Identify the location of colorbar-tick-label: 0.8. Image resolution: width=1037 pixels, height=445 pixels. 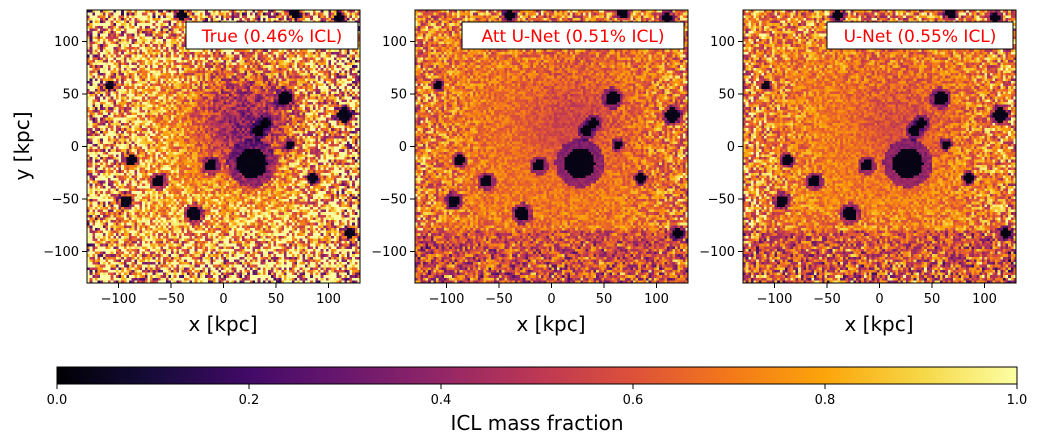
(825, 400).